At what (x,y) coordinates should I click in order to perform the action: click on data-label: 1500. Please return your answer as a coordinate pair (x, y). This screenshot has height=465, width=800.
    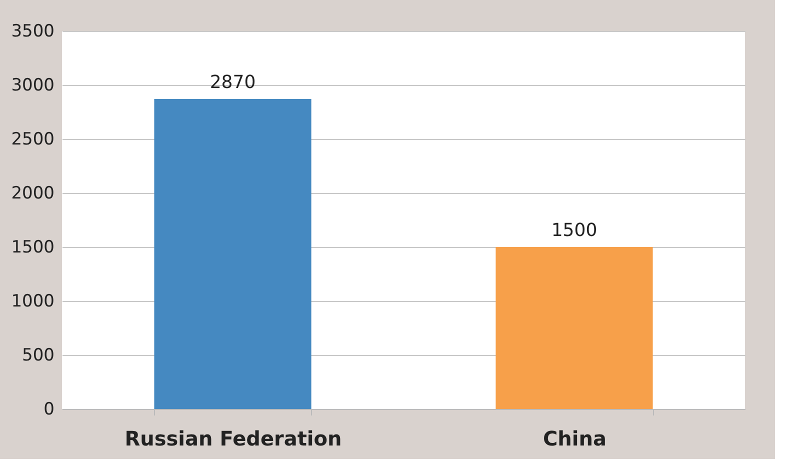
    Looking at the image, I should click on (574, 230).